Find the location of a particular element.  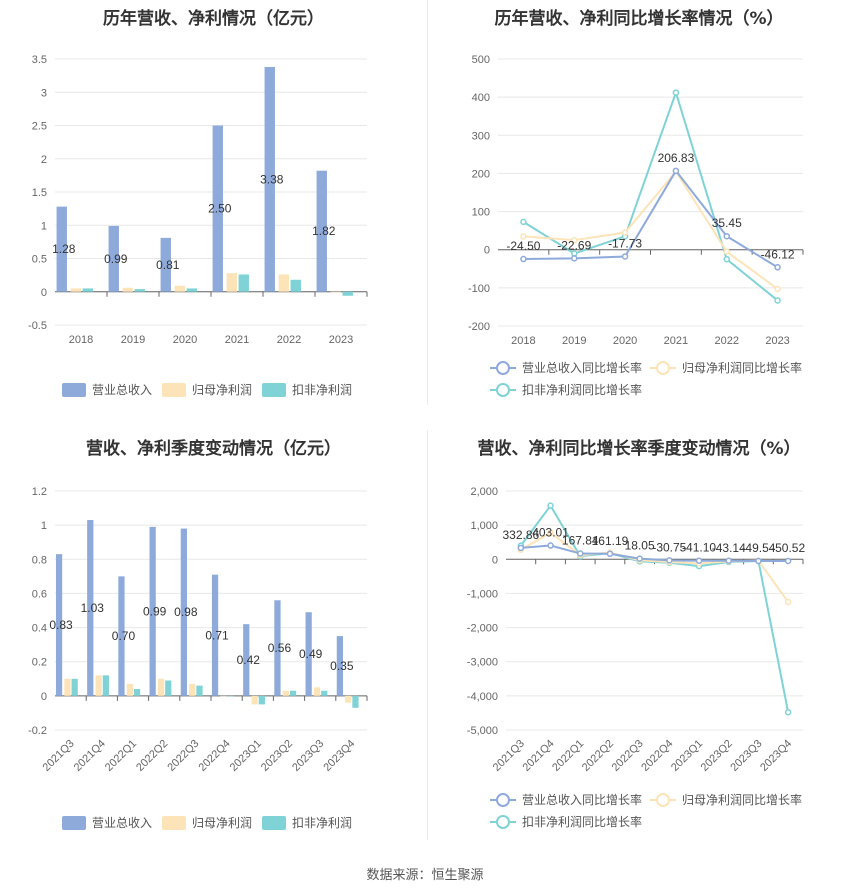

data-label: 18.05 is located at coordinates (640, 546).